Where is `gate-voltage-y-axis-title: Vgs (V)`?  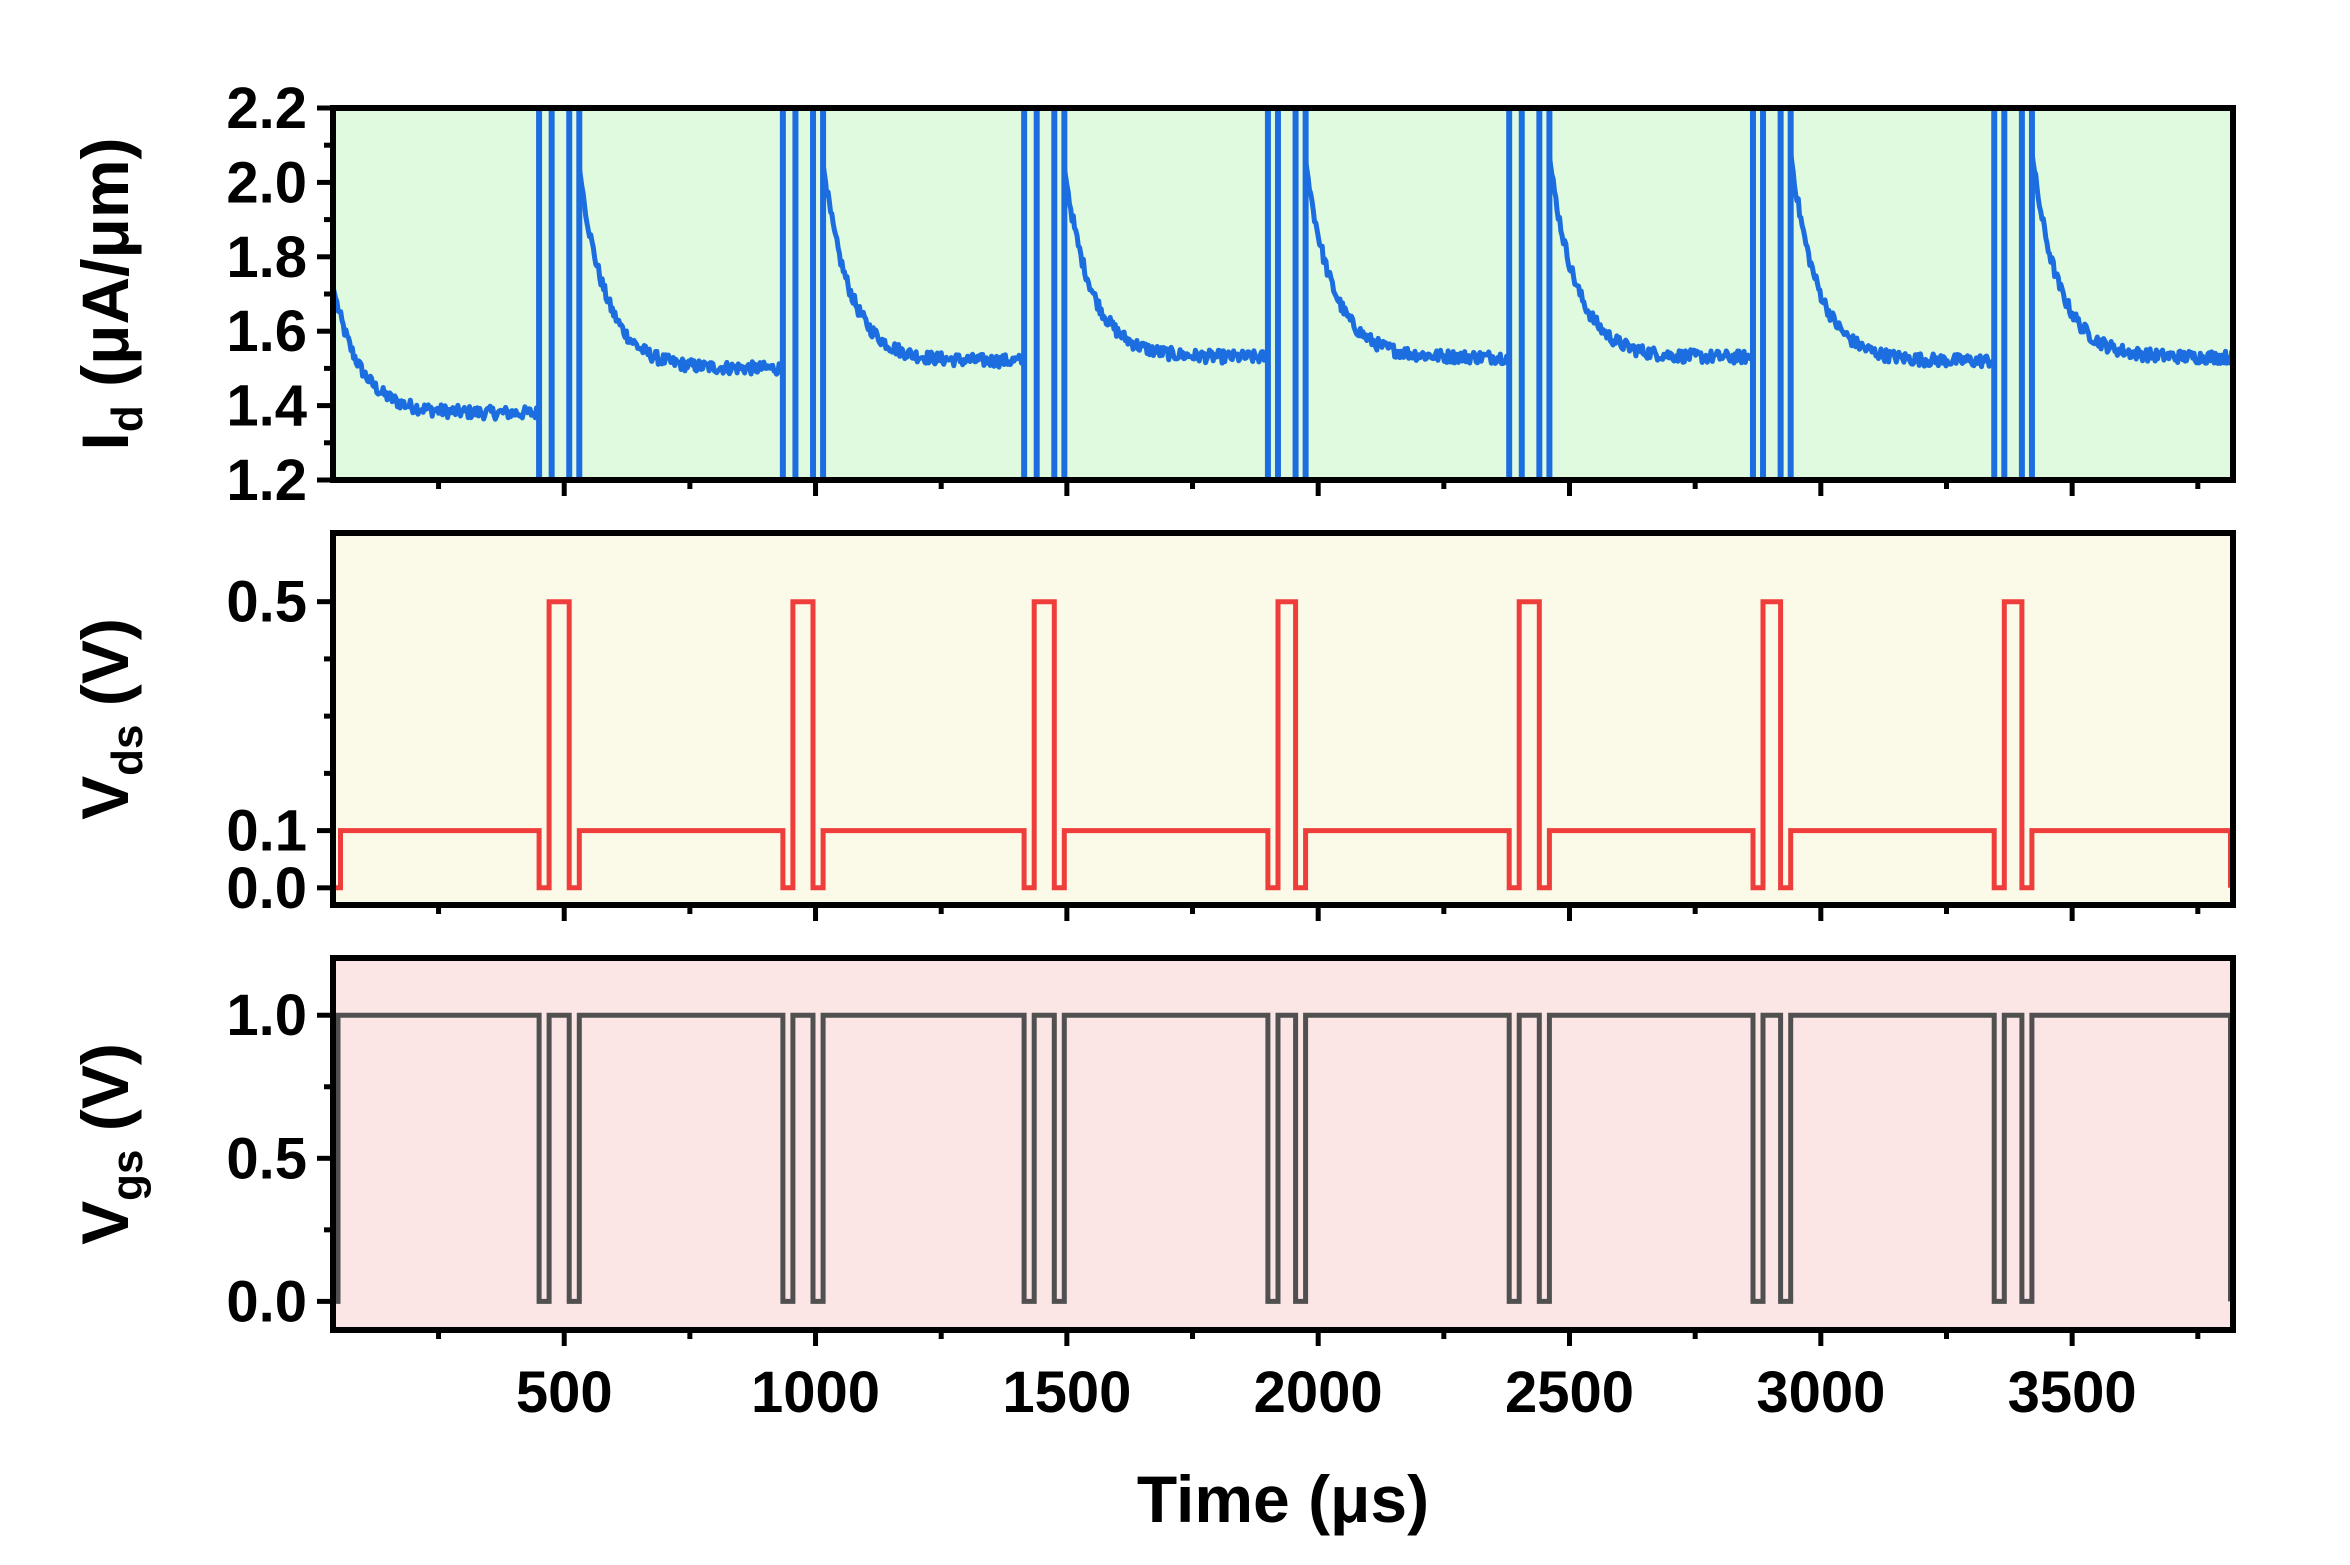
gate-voltage-y-axis-title: Vgs (V) is located at coordinates (110, 1144).